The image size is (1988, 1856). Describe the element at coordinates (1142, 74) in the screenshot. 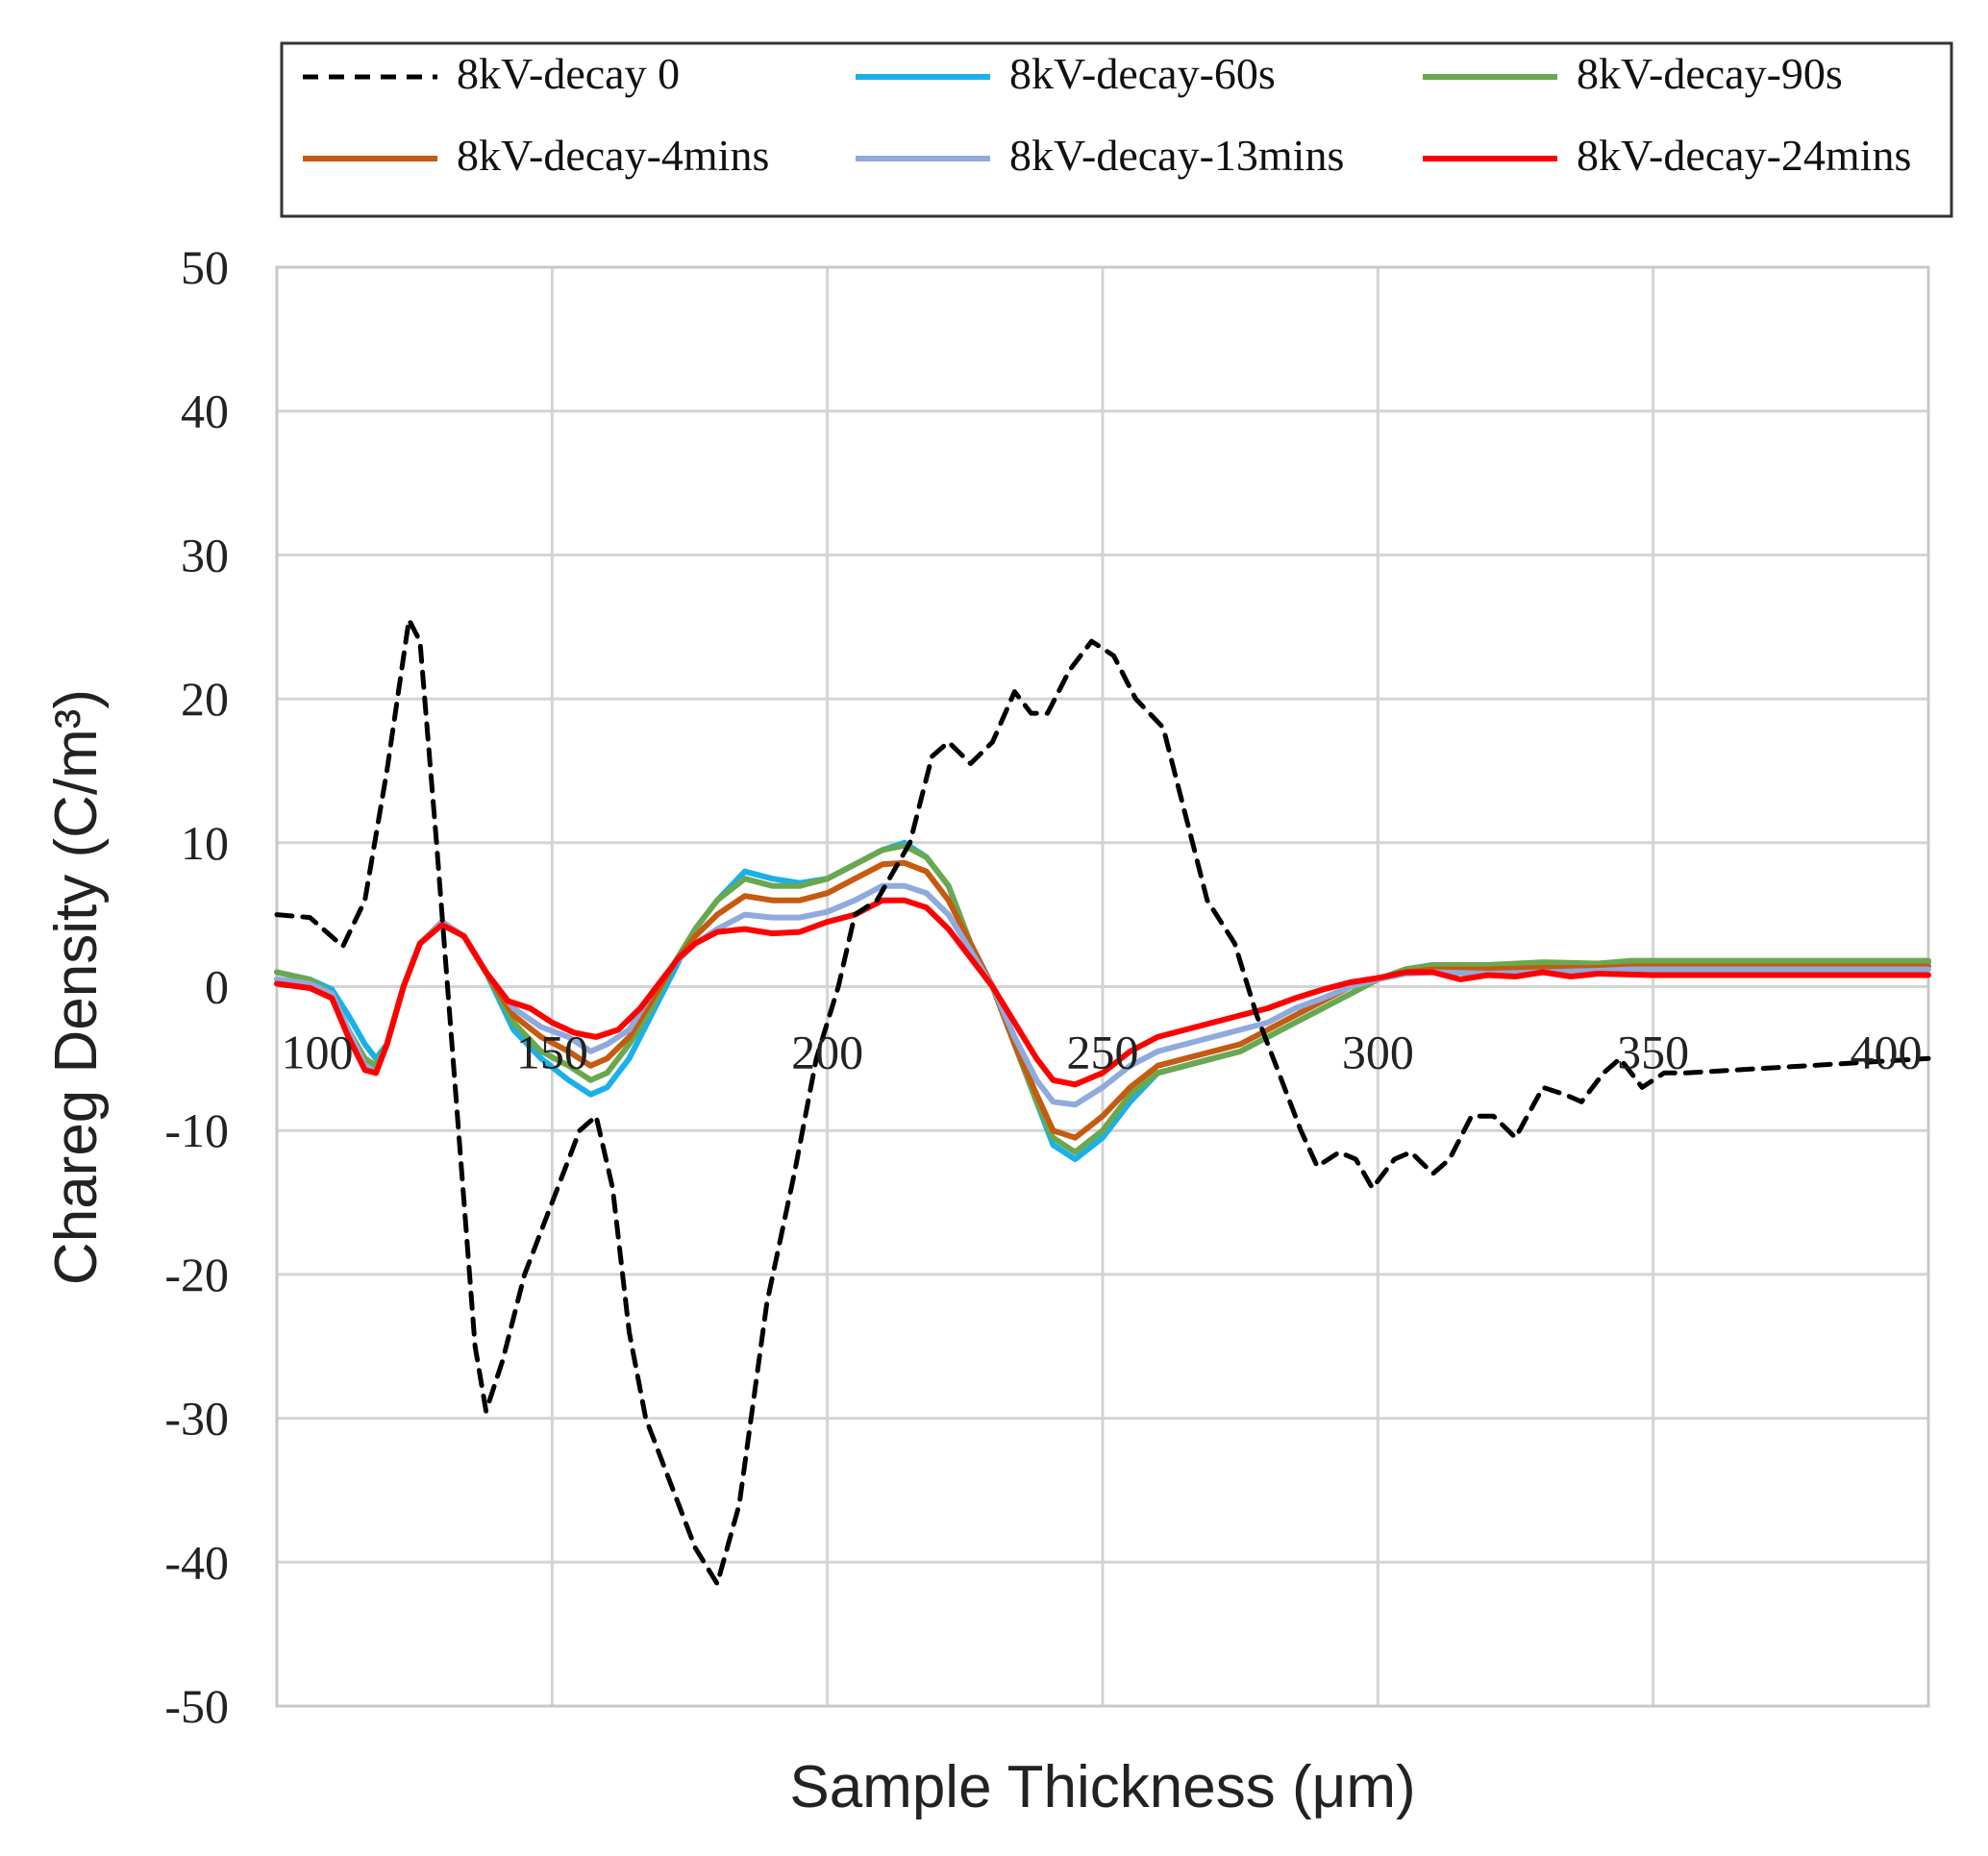

I see `legend-label: 8kV-decay-60s` at that location.